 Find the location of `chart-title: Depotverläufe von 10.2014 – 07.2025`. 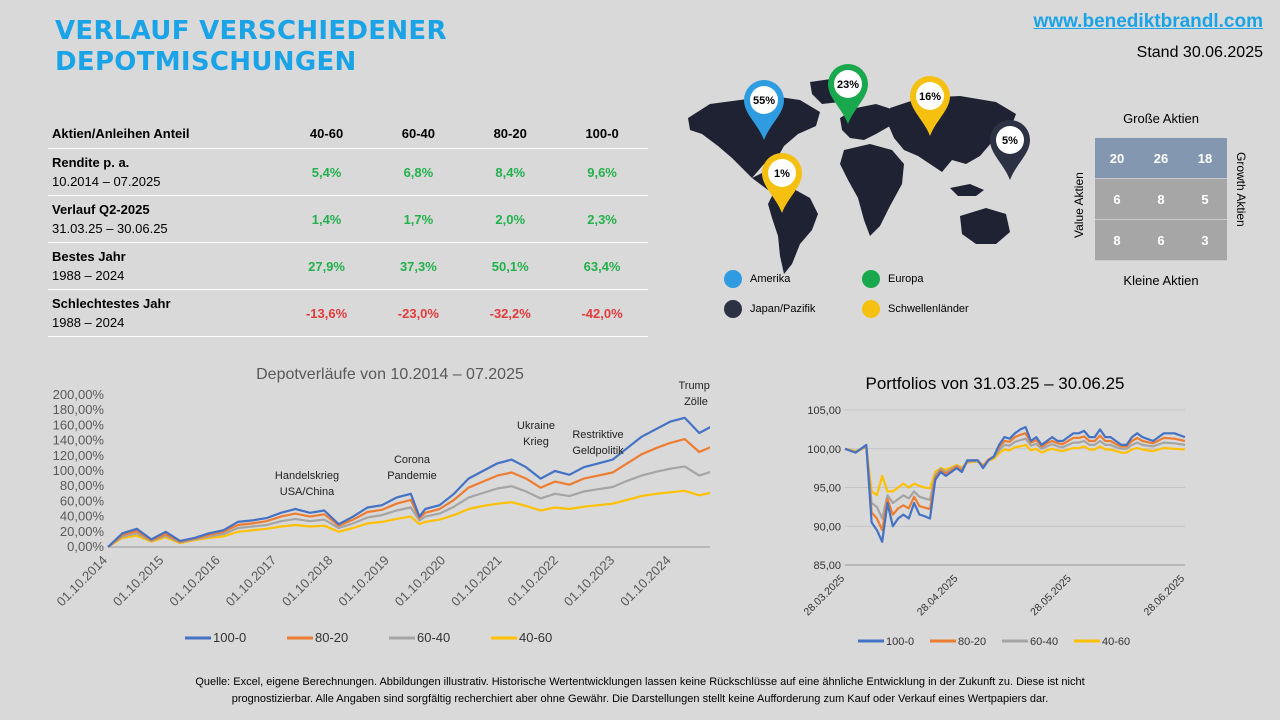

chart-title: Depotverläufe von 10.2014 – 07.2025 is located at coordinates (390, 374).